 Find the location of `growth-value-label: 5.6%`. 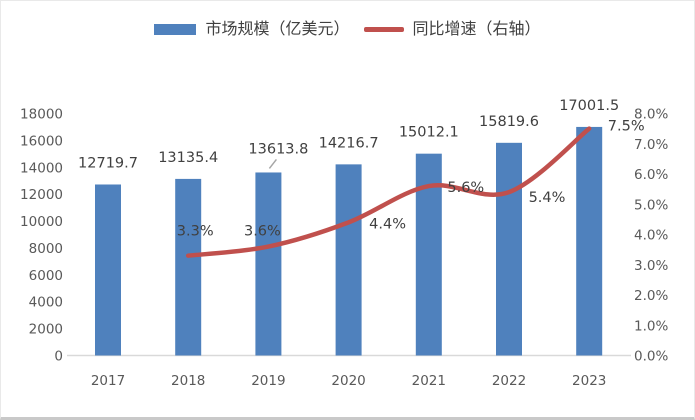

growth-value-label: 5.6% is located at coordinates (465, 188).